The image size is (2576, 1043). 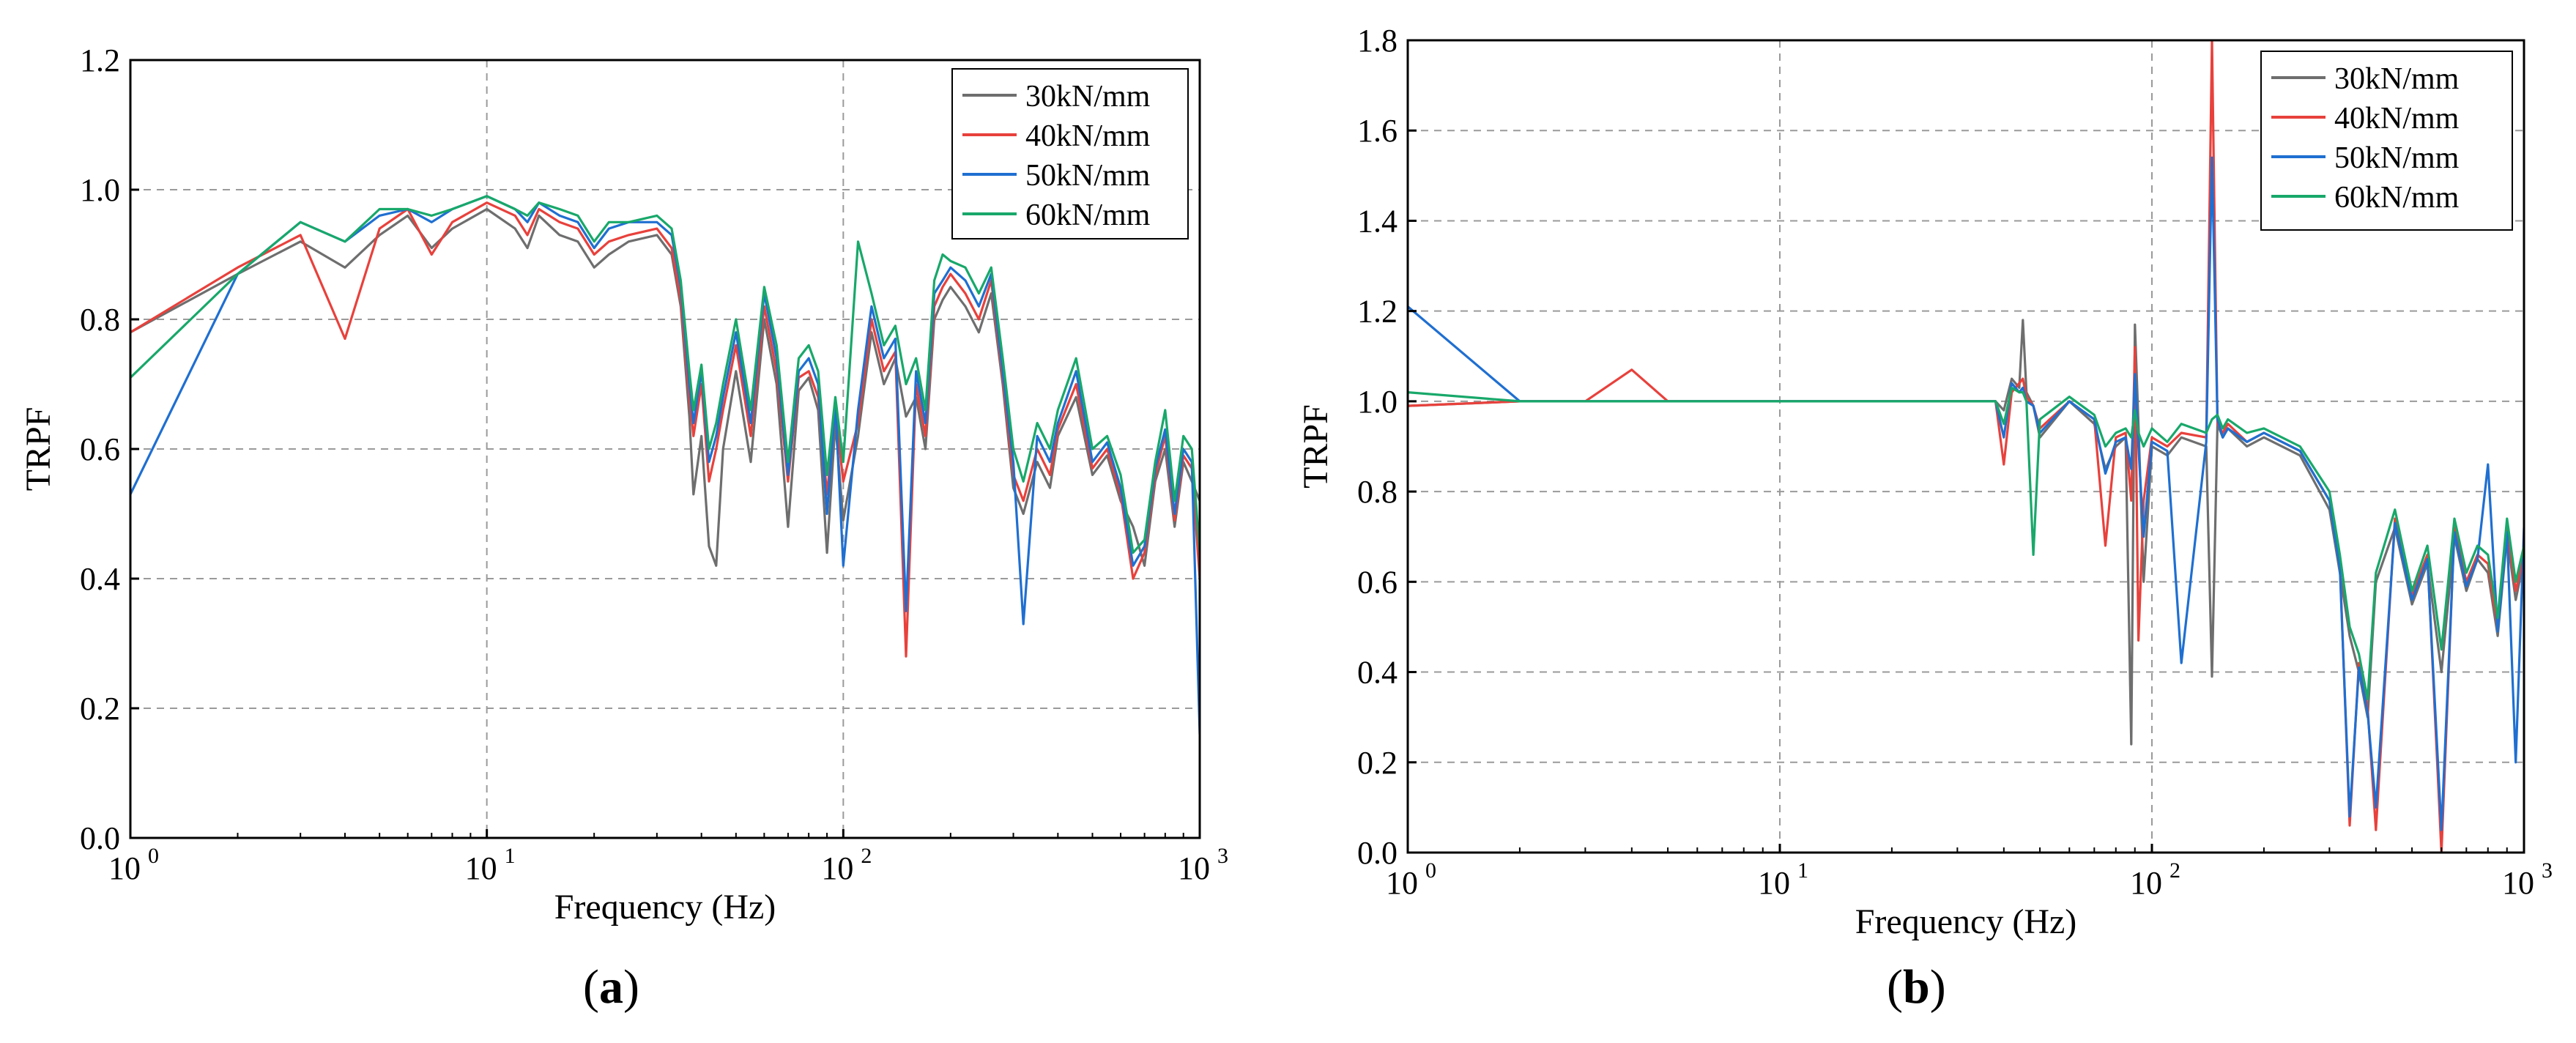 I want to click on panel-b-caption: (b), so click(x=1916, y=987).